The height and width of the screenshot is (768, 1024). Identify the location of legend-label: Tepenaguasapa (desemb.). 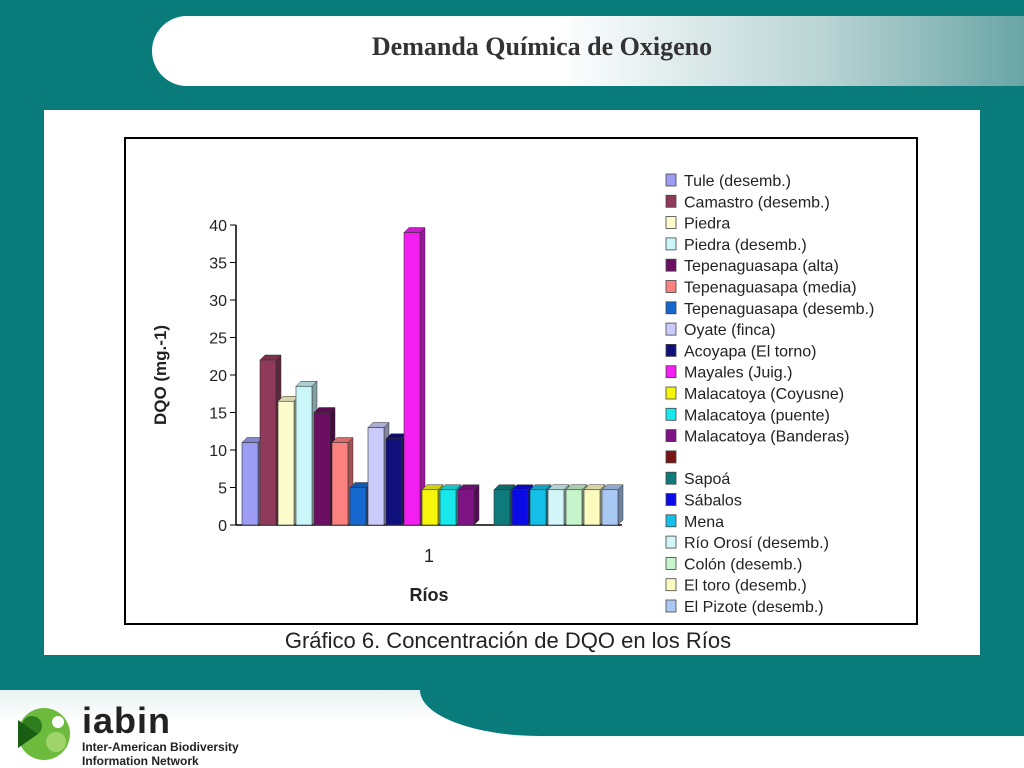
(779, 309).